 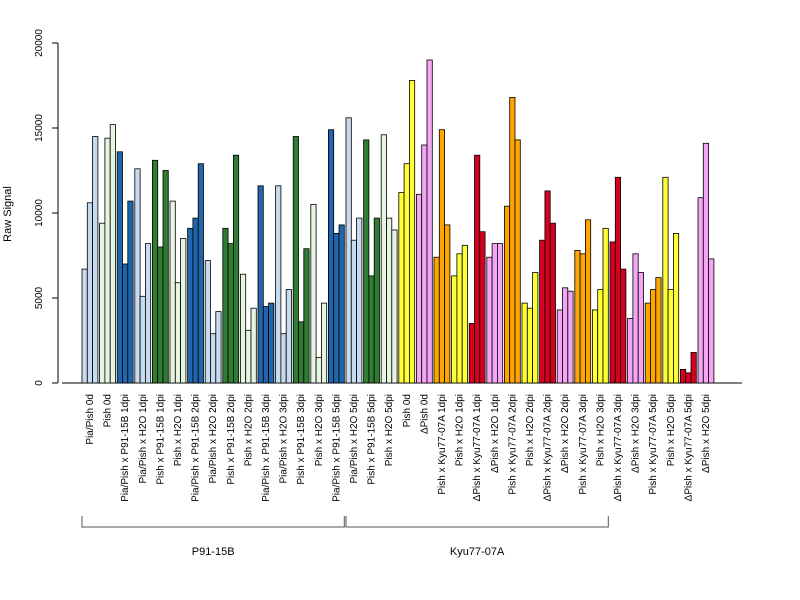 I want to click on x-tick-label: ΔPish x Kyu77-07A 2dpi, so click(x=548, y=447).